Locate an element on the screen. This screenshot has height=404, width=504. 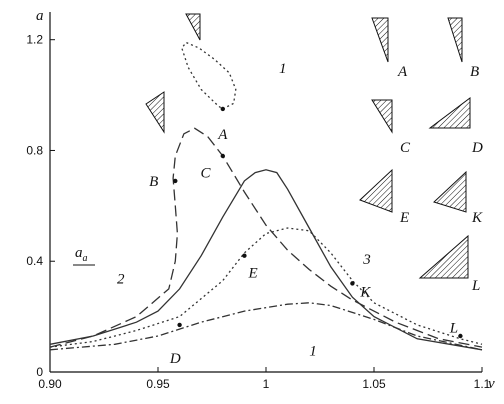
inset-label-B: B is located at coordinates (474, 72).